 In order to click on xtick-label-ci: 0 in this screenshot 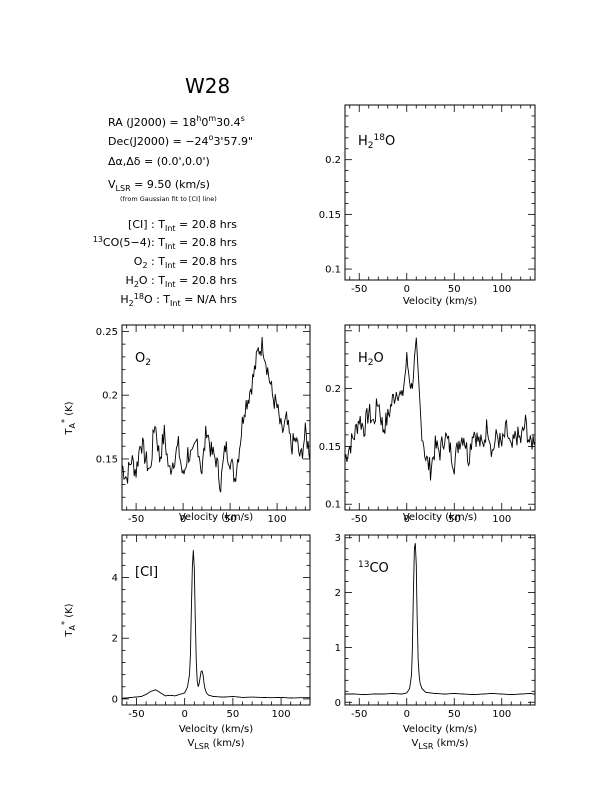, I will do `click(184, 714)`.